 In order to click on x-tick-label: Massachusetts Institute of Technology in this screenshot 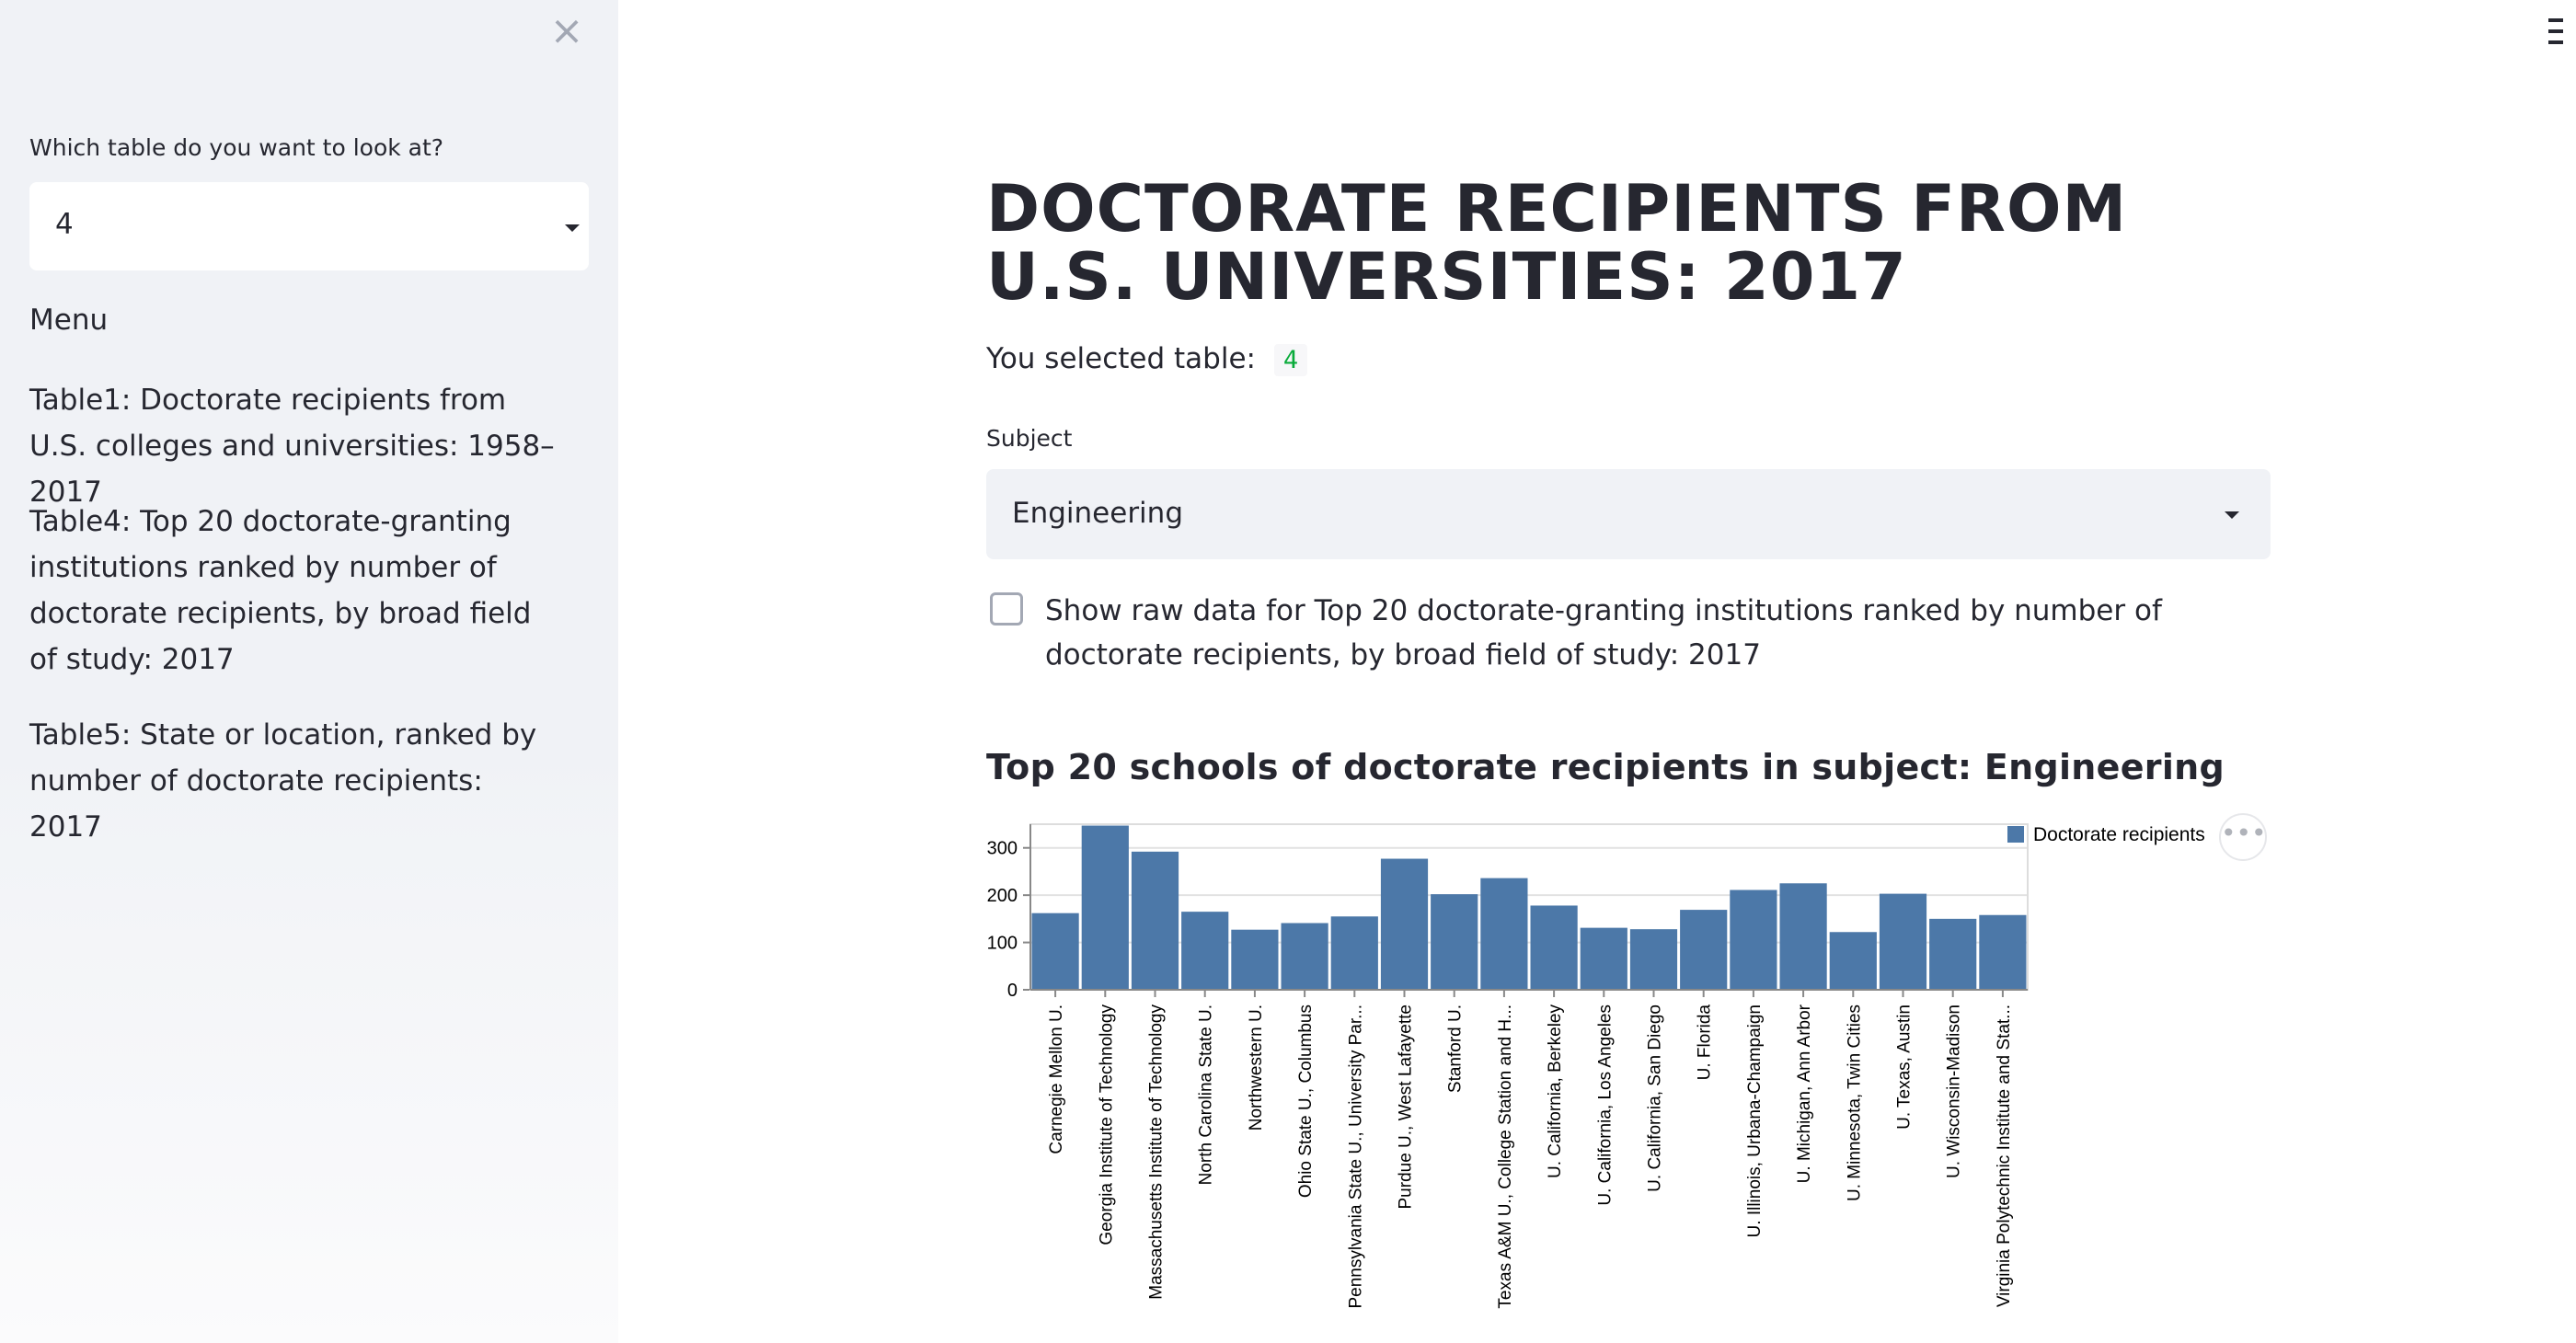, I will do `click(1157, 1152)`.